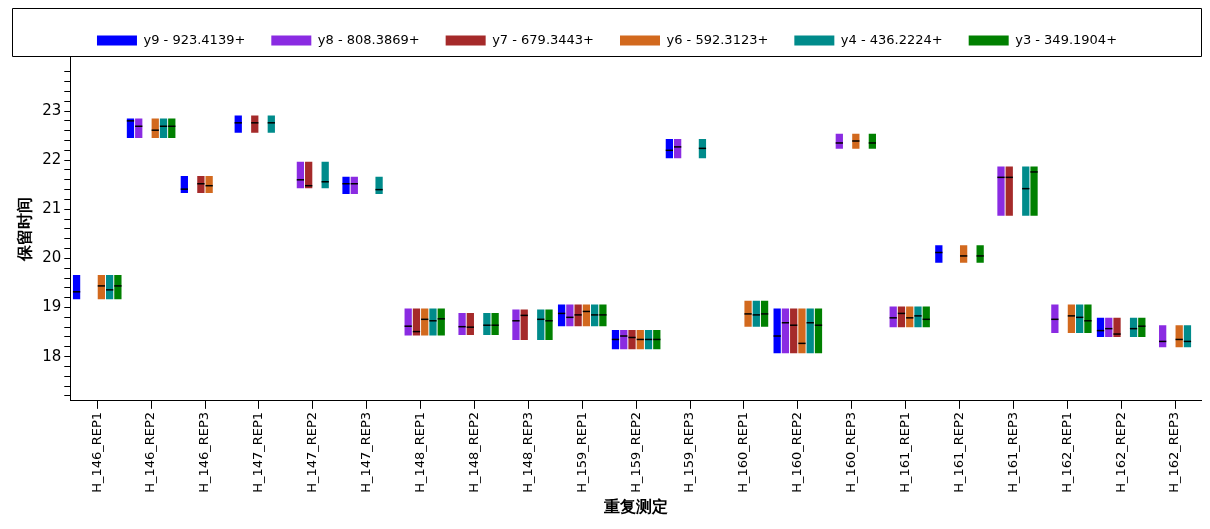 This screenshot has width=1210, height=529. What do you see at coordinates (958, 452) in the screenshot?
I see `x-tick-label: H_161_REP2` at bounding box center [958, 452].